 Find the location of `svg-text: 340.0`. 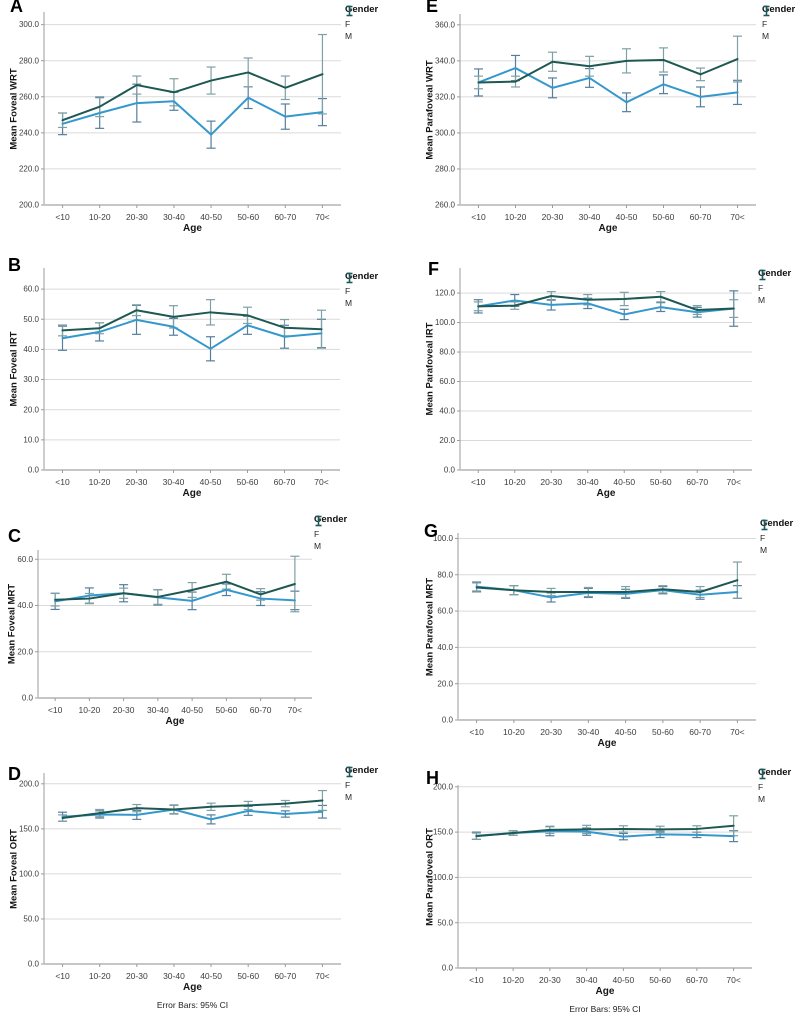

svg-text: 340.0 is located at coordinates (445, 60).